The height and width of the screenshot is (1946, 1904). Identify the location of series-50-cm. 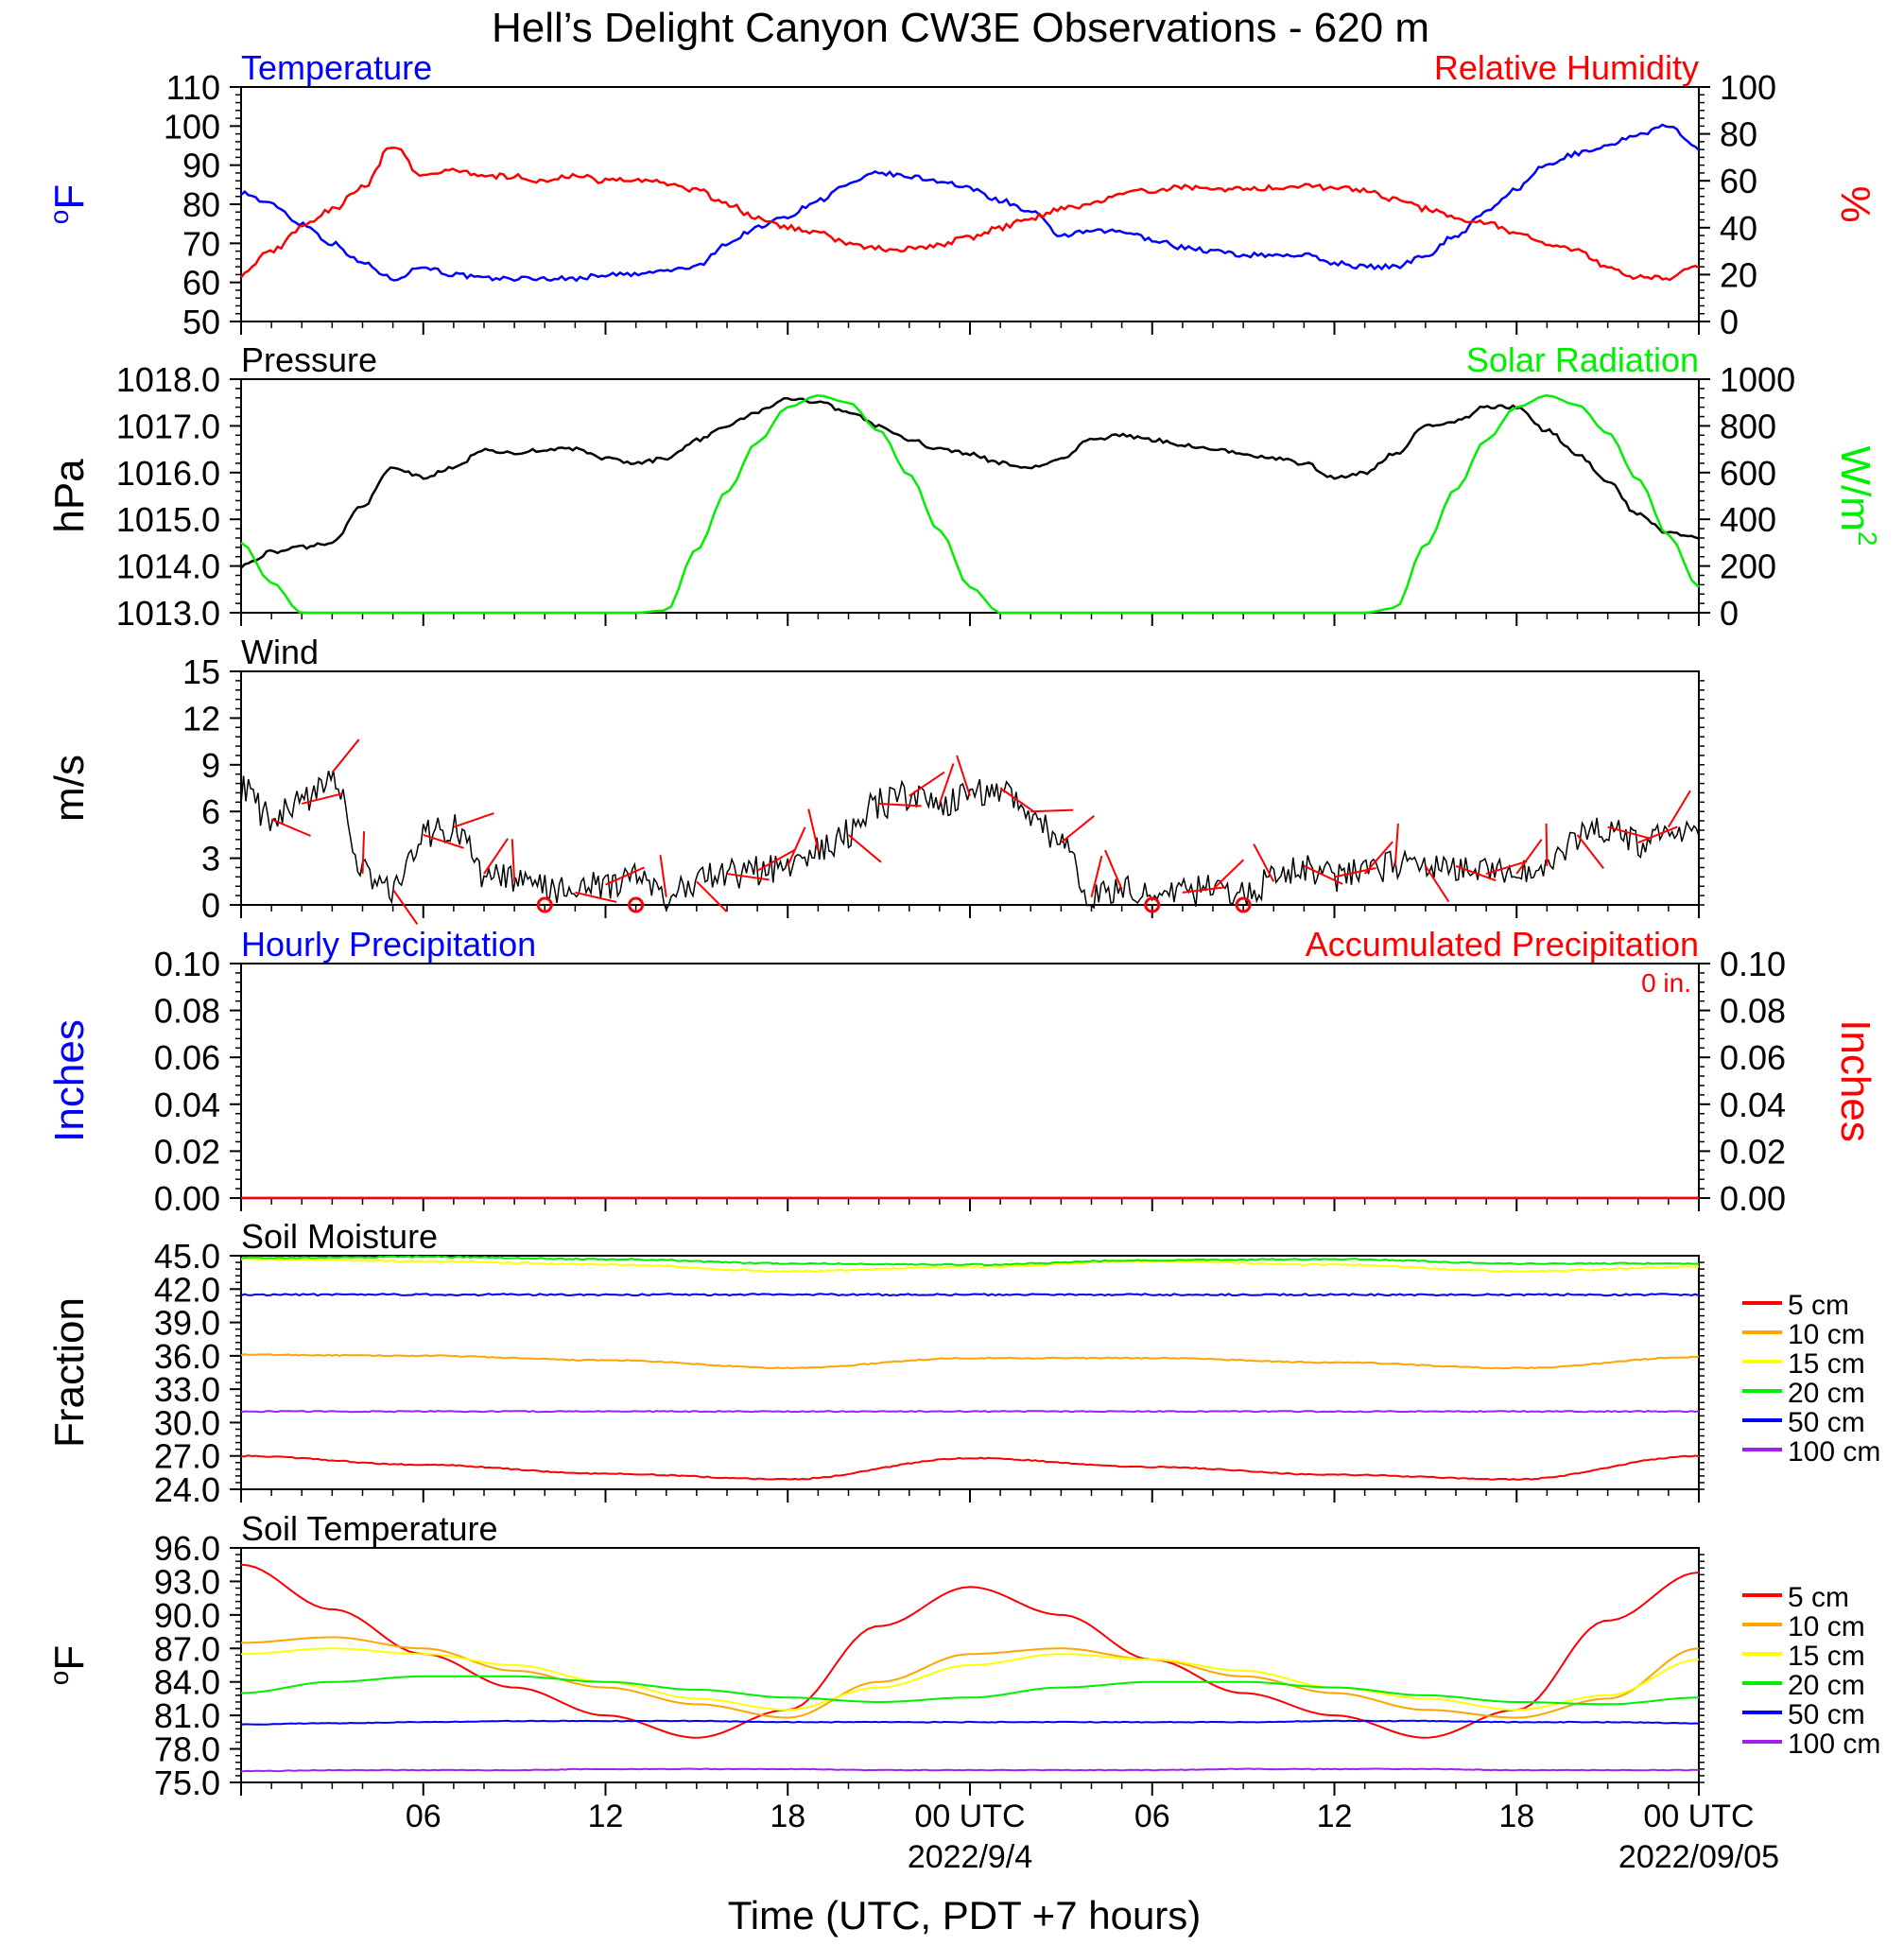
(970, 1295).